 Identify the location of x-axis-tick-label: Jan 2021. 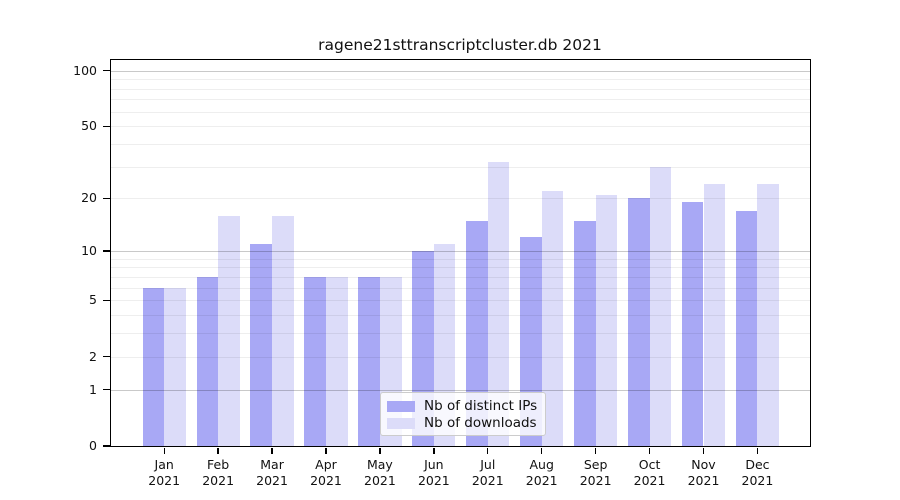
(164, 472).